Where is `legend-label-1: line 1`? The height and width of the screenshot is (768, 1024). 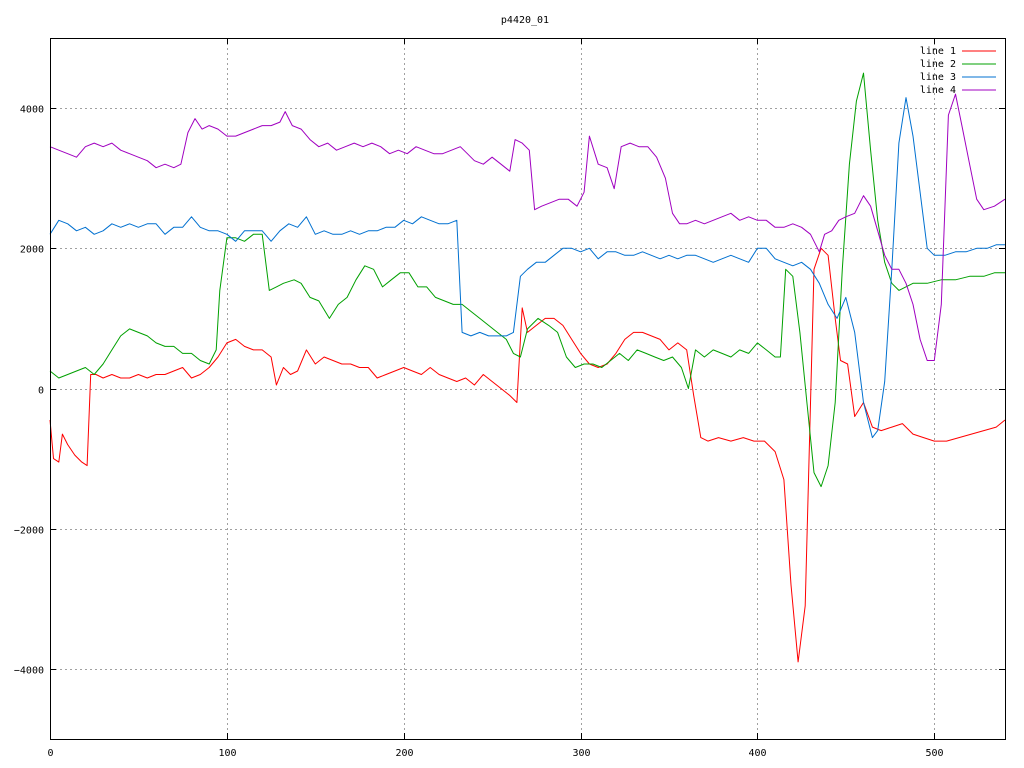 legend-label-1: line 1 is located at coordinates (938, 51).